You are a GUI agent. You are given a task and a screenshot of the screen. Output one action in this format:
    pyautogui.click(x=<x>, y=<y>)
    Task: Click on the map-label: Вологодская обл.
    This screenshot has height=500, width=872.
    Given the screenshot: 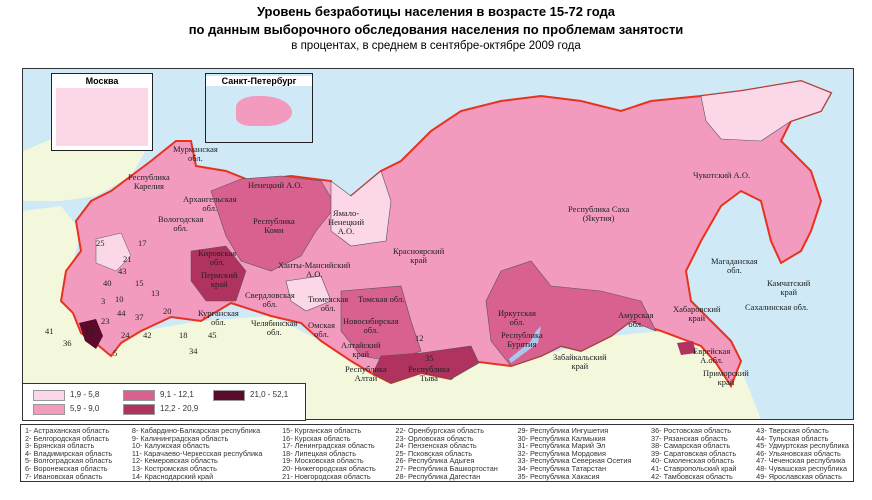 What is the action you would take?
    pyautogui.click(x=181, y=223)
    